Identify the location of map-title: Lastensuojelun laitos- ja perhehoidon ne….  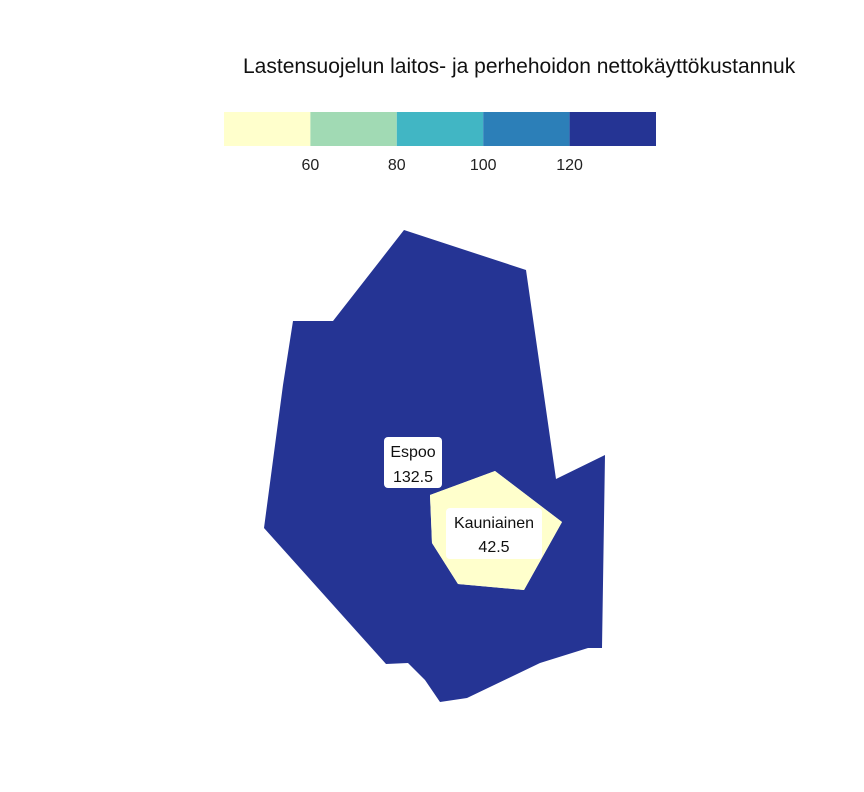
(519, 66).